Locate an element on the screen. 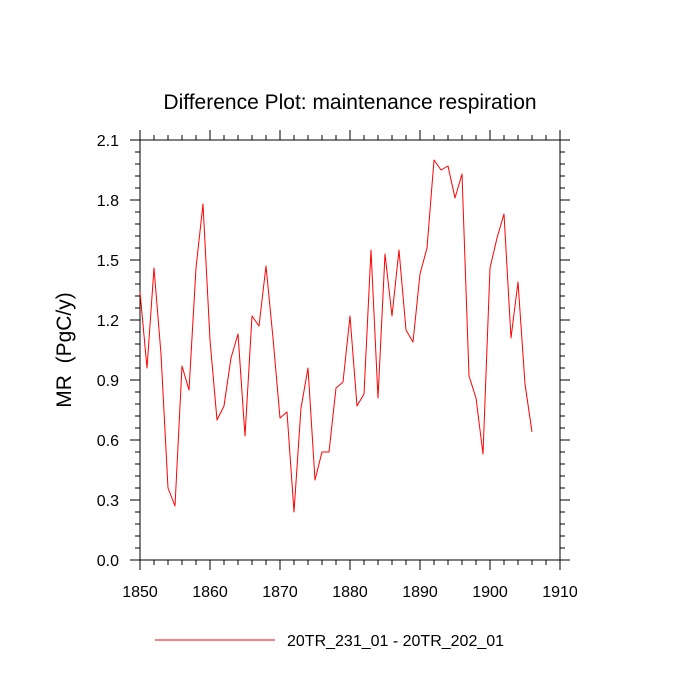  x-tick-label: 1850 is located at coordinates (140, 592).